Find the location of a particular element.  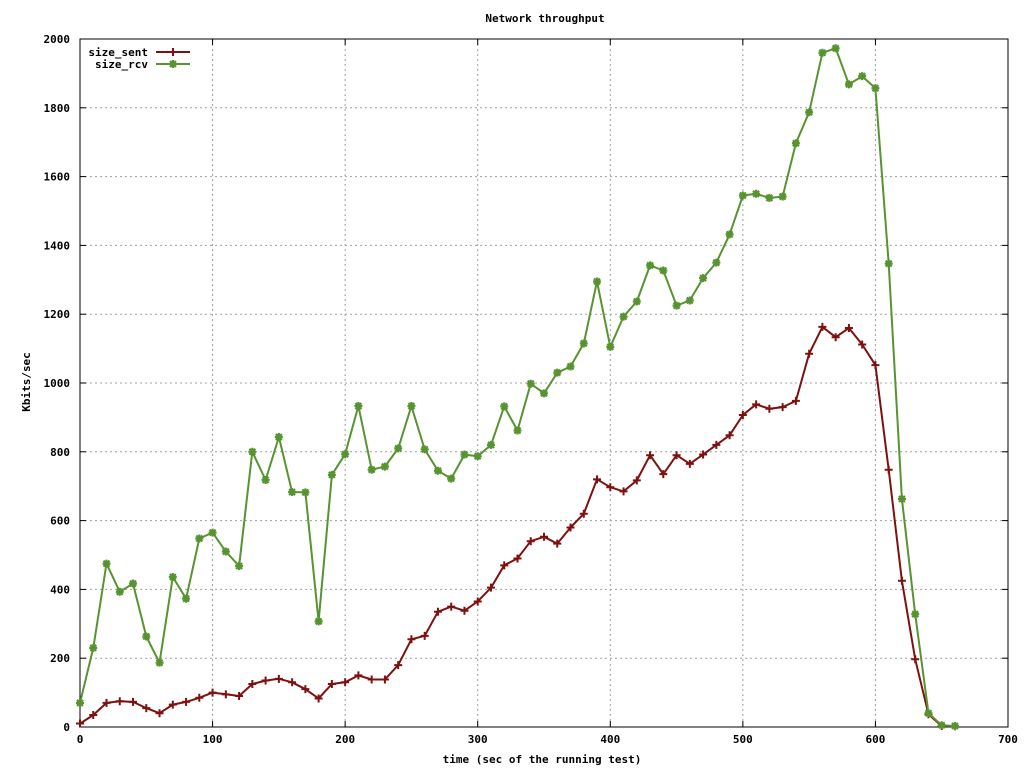

x-tick-label: 600 is located at coordinates (875, 739).